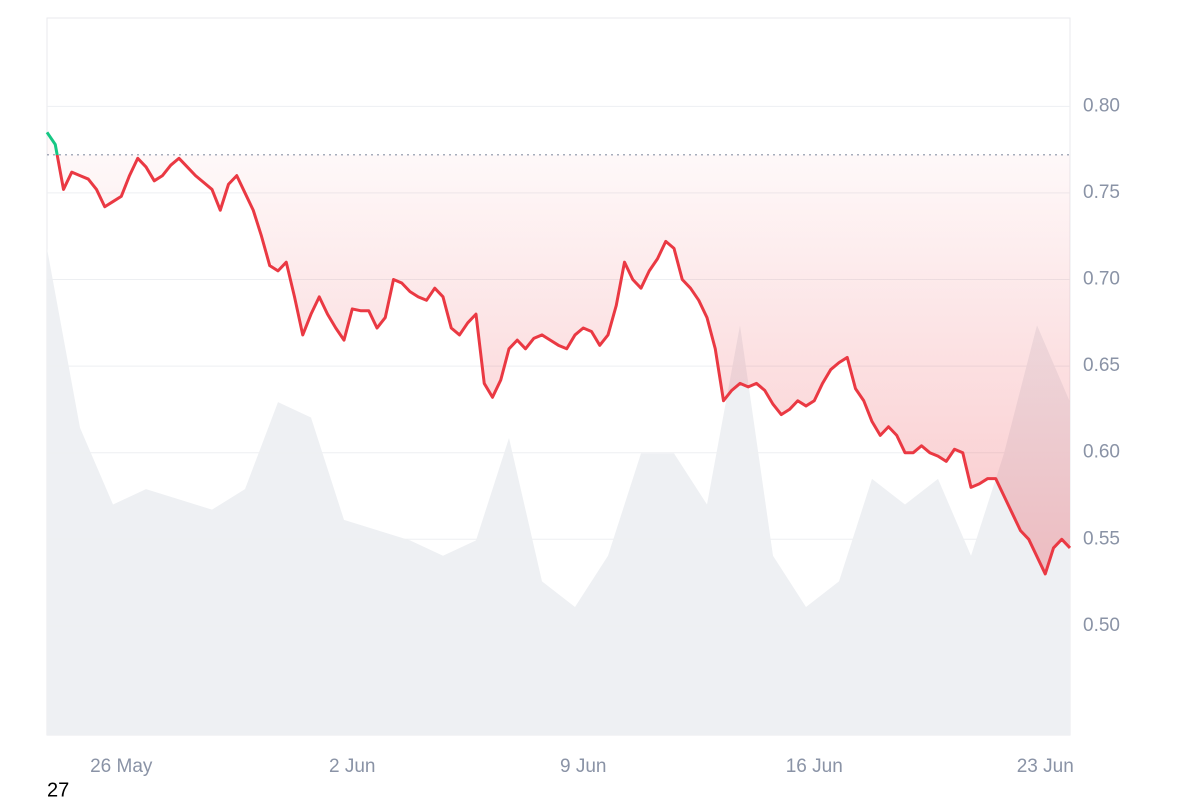  I want to click on y-tick-label: 0.70, so click(1101, 279).